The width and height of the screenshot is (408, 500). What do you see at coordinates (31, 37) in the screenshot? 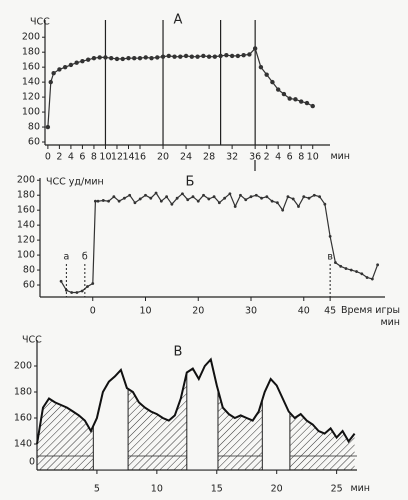
I see `y-tick-label: 200` at bounding box center [31, 37].